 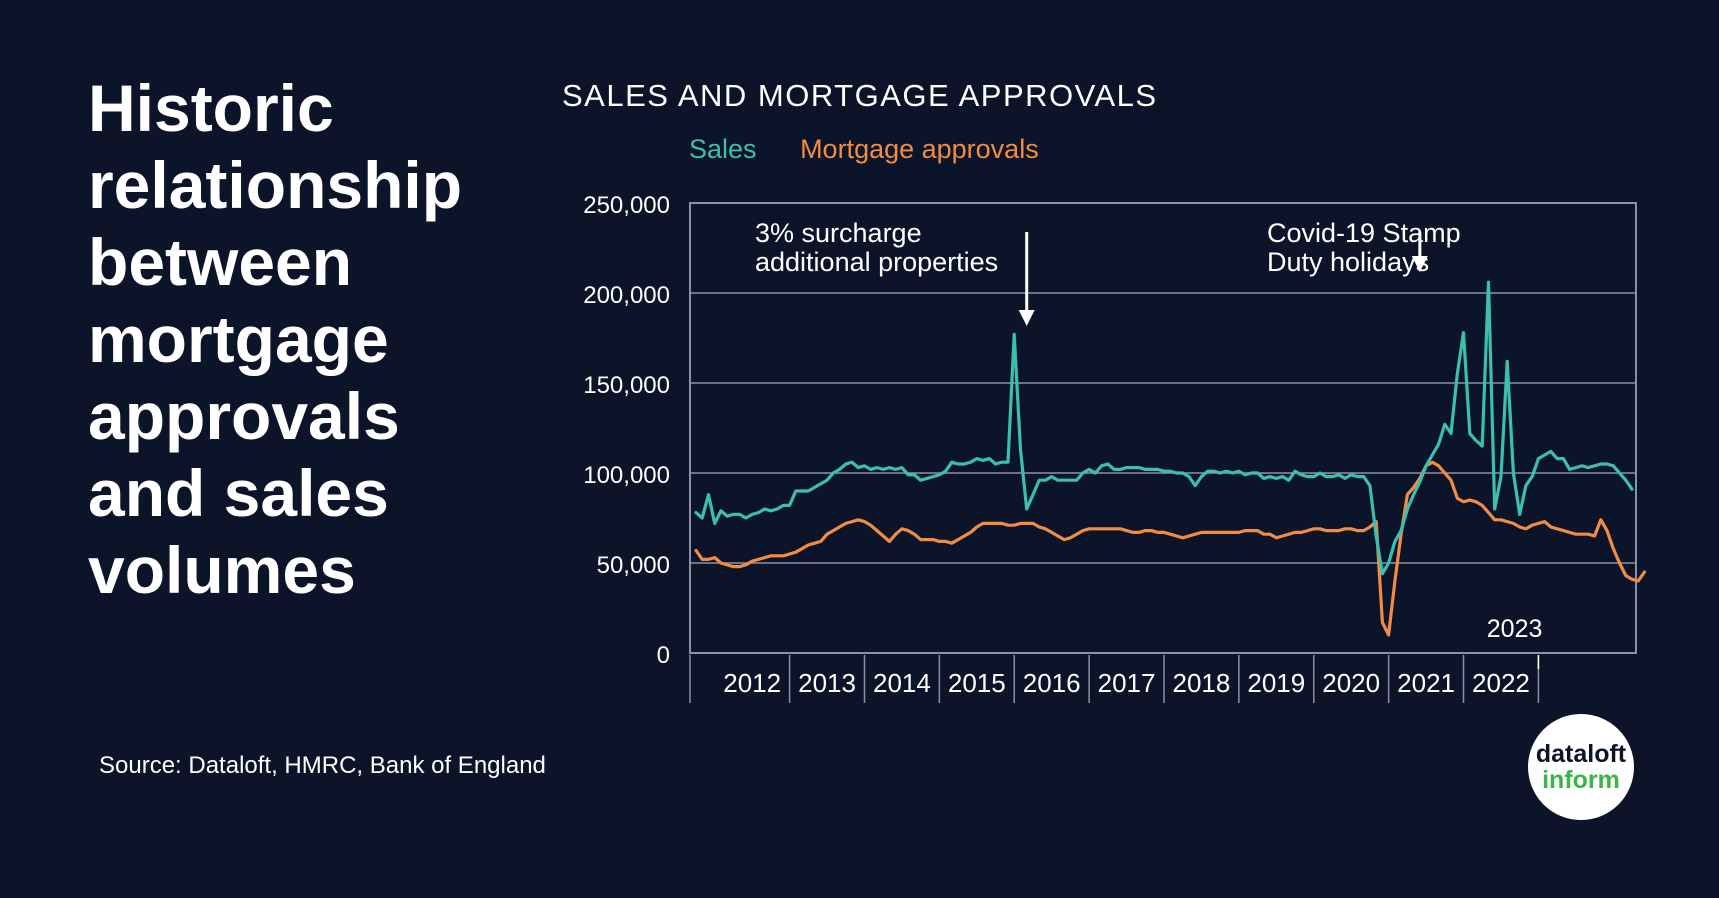 What do you see at coordinates (322, 765) in the screenshot?
I see `source-note: Source: Dataloft, HMRC, Bank of England` at bounding box center [322, 765].